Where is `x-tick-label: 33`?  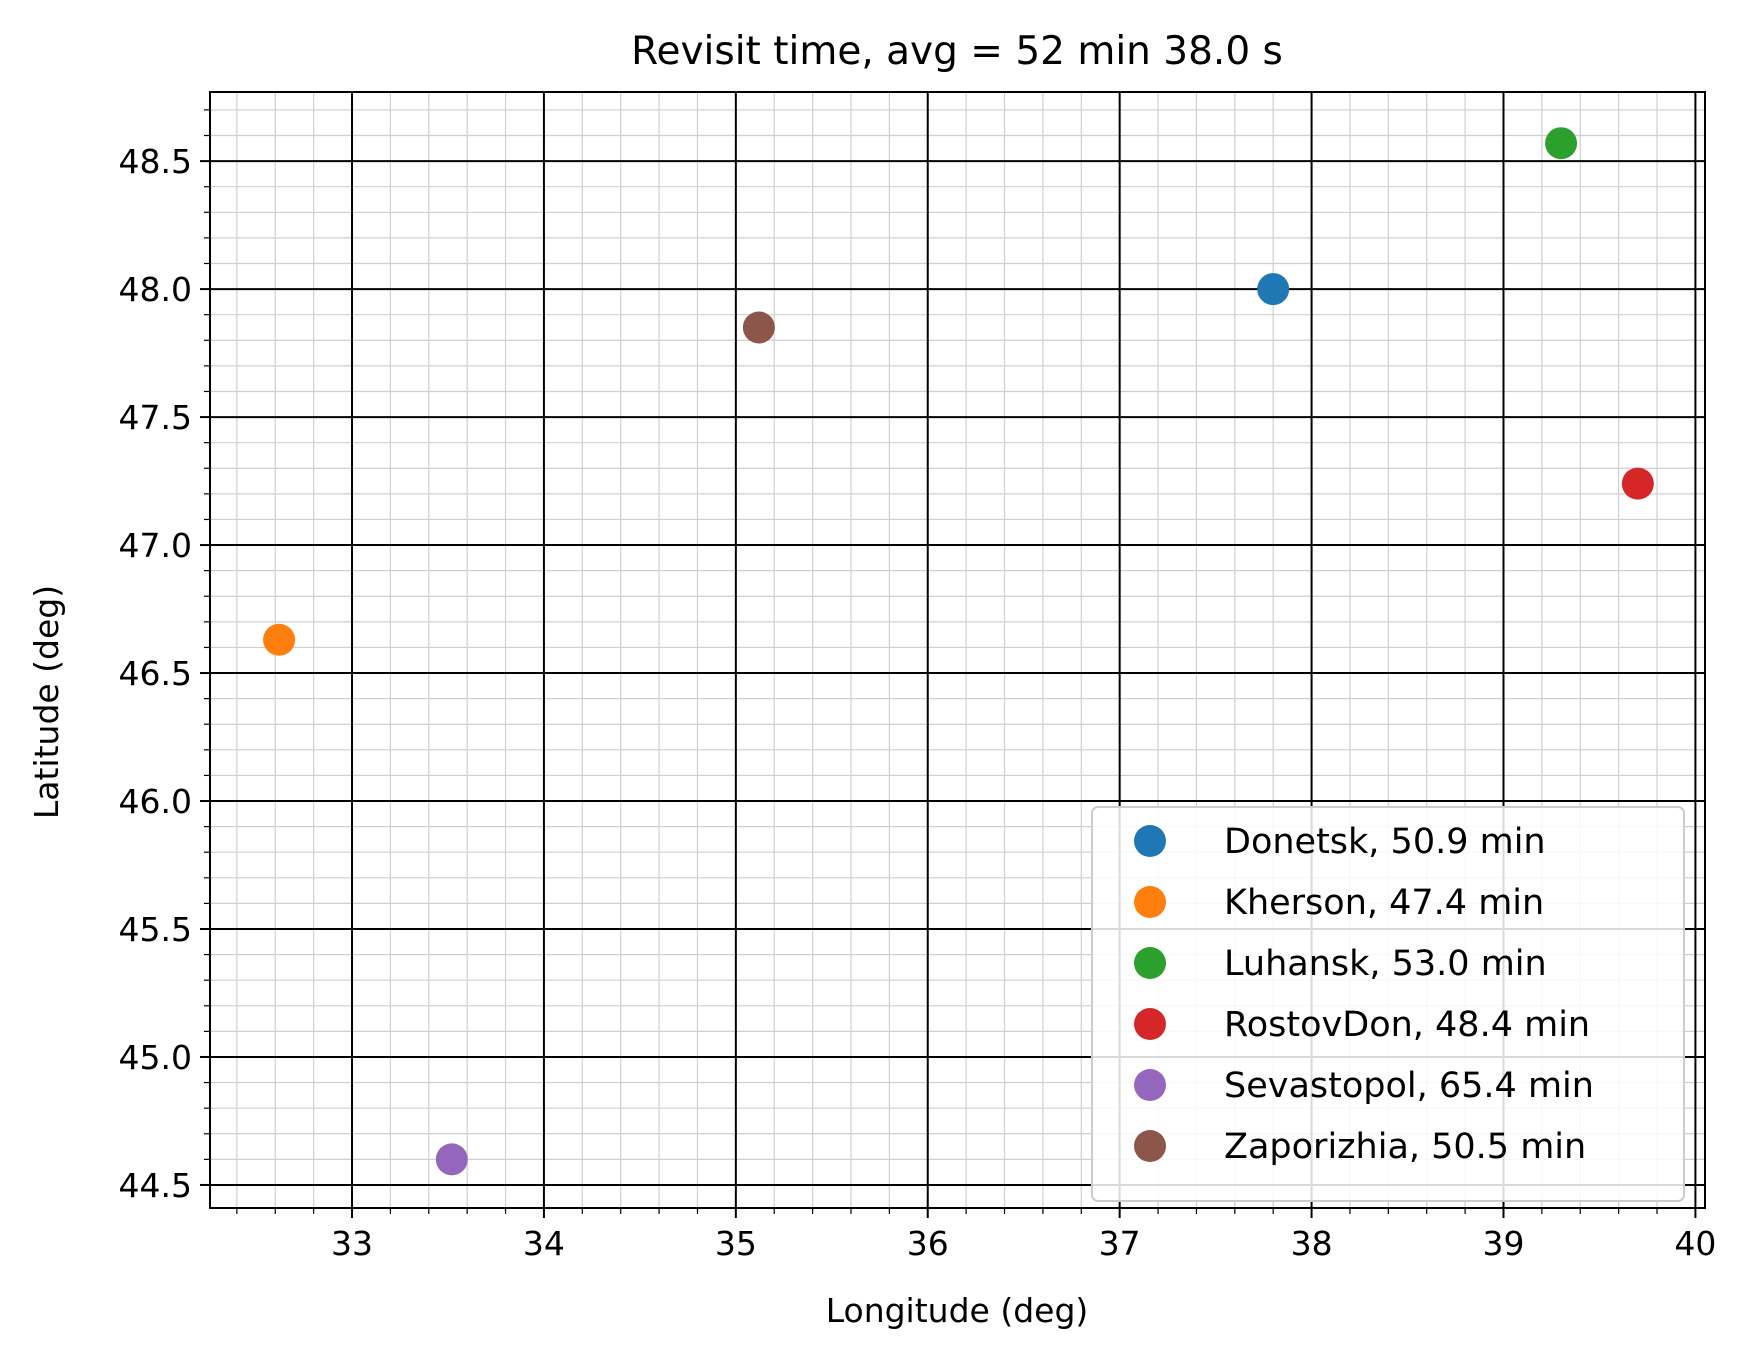 x-tick-label: 33 is located at coordinates (352, 1243).